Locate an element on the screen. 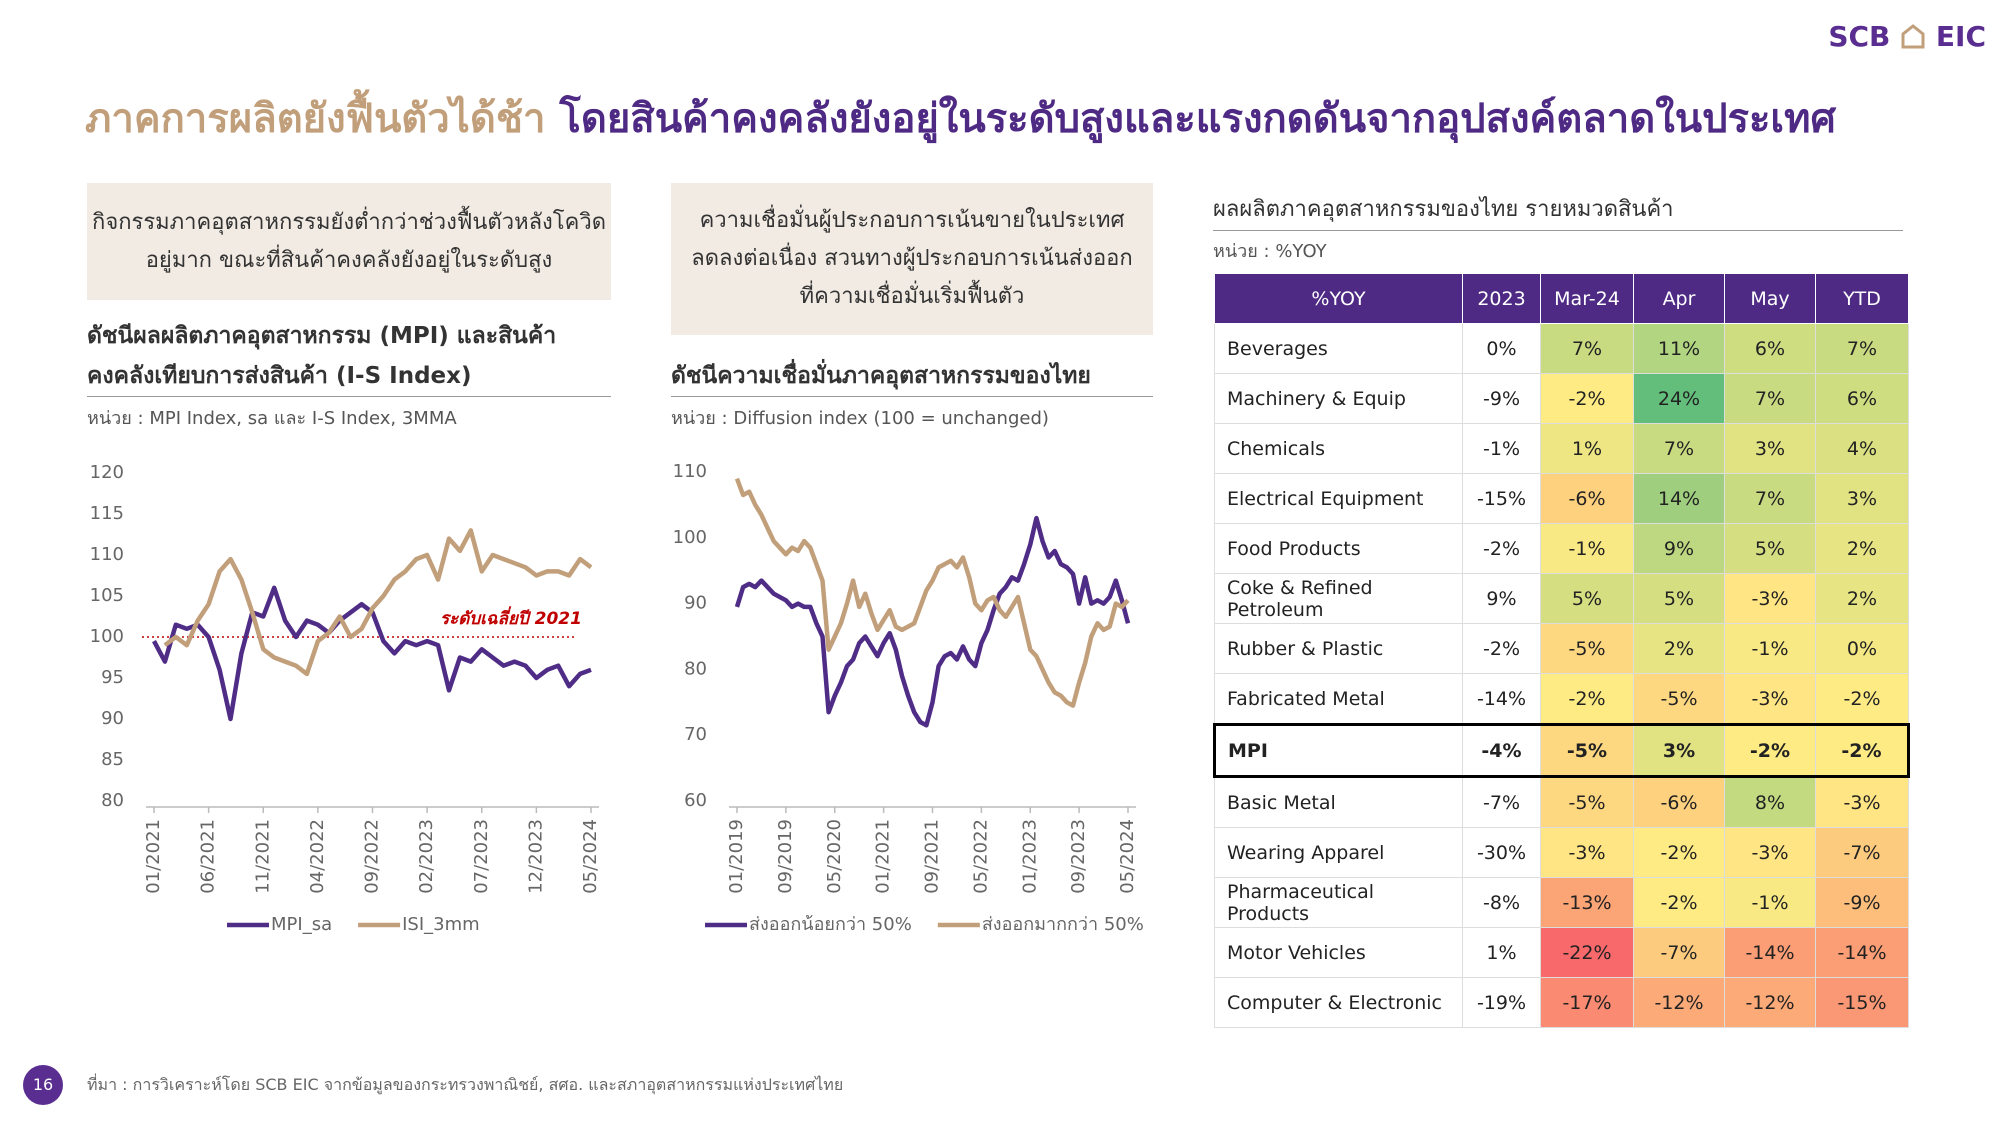 The width and height of the screenshot is (2000, 1125). label-cell: Rubber & Plastic is located at coordinates (1338, 648).